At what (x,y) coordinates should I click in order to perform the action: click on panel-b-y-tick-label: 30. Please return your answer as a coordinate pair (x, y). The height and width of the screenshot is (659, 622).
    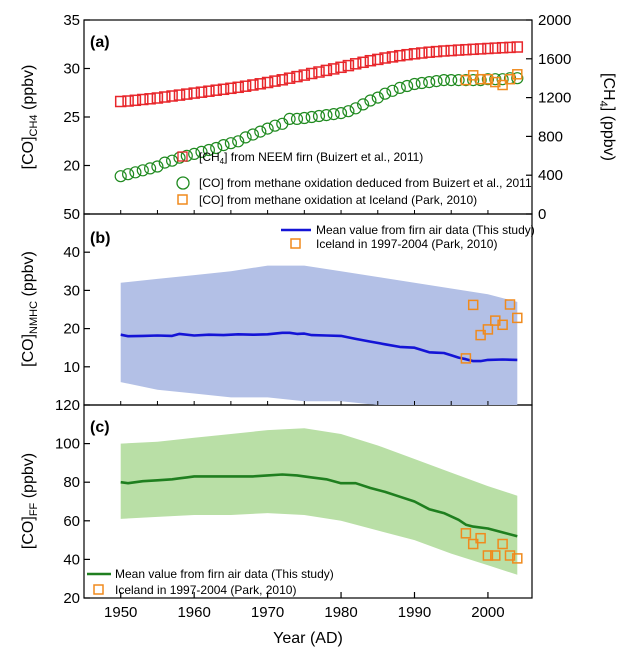
    Looking at the image, I should click on (71, 290).